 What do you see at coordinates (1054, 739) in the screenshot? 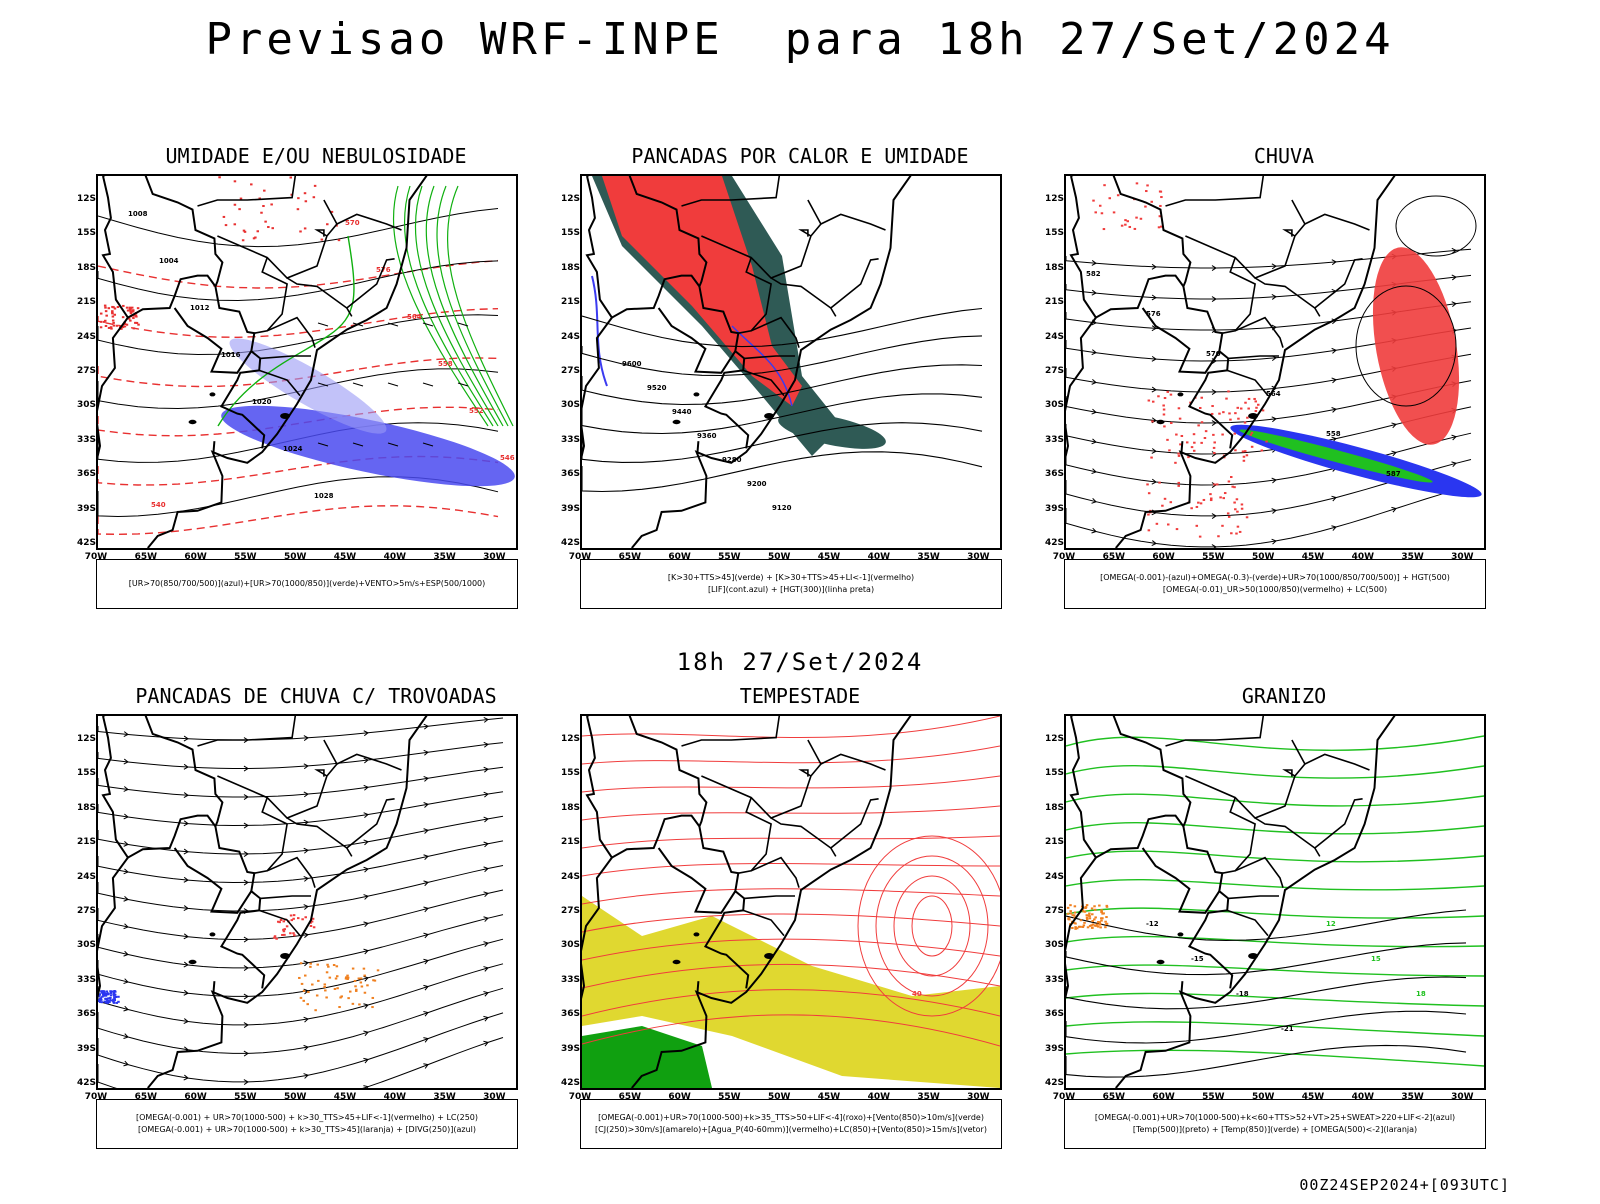
I see `latitude-tick-label: 12S` at bounding box center [1054, 739].